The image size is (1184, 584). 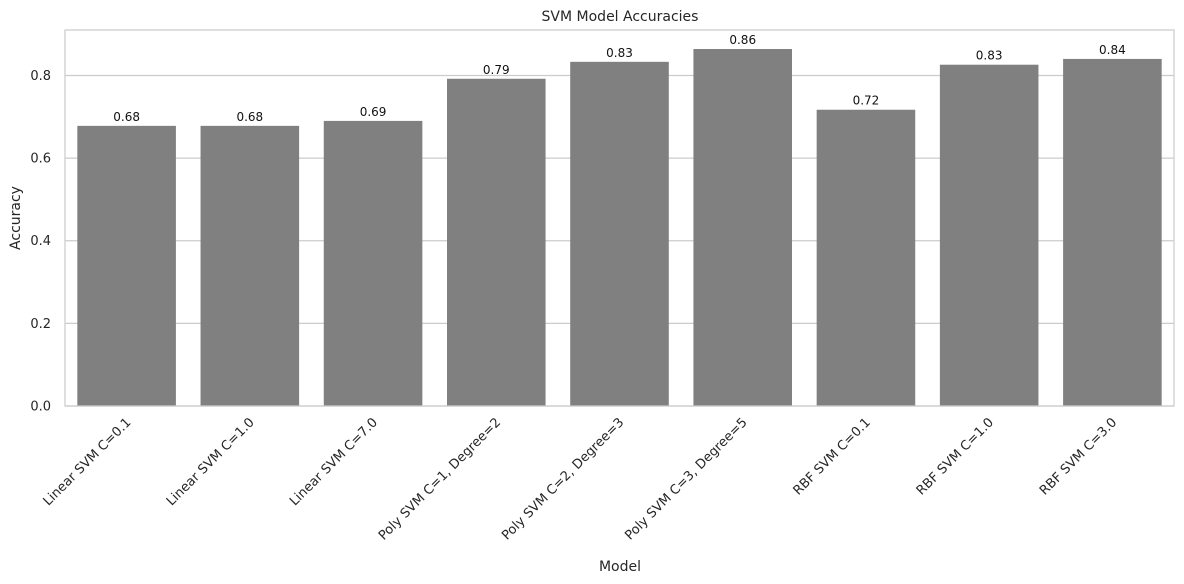 I want to click on data-label: 0.69, so click(x=373, y=112).